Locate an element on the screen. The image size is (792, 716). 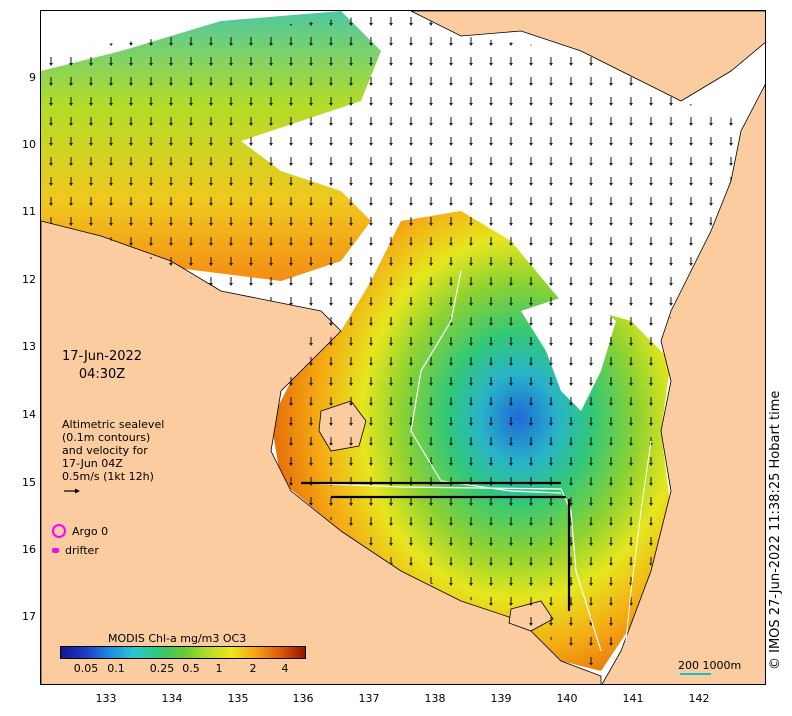
date-line: 17-Jun-2022 is located at coordinates (102, 356).